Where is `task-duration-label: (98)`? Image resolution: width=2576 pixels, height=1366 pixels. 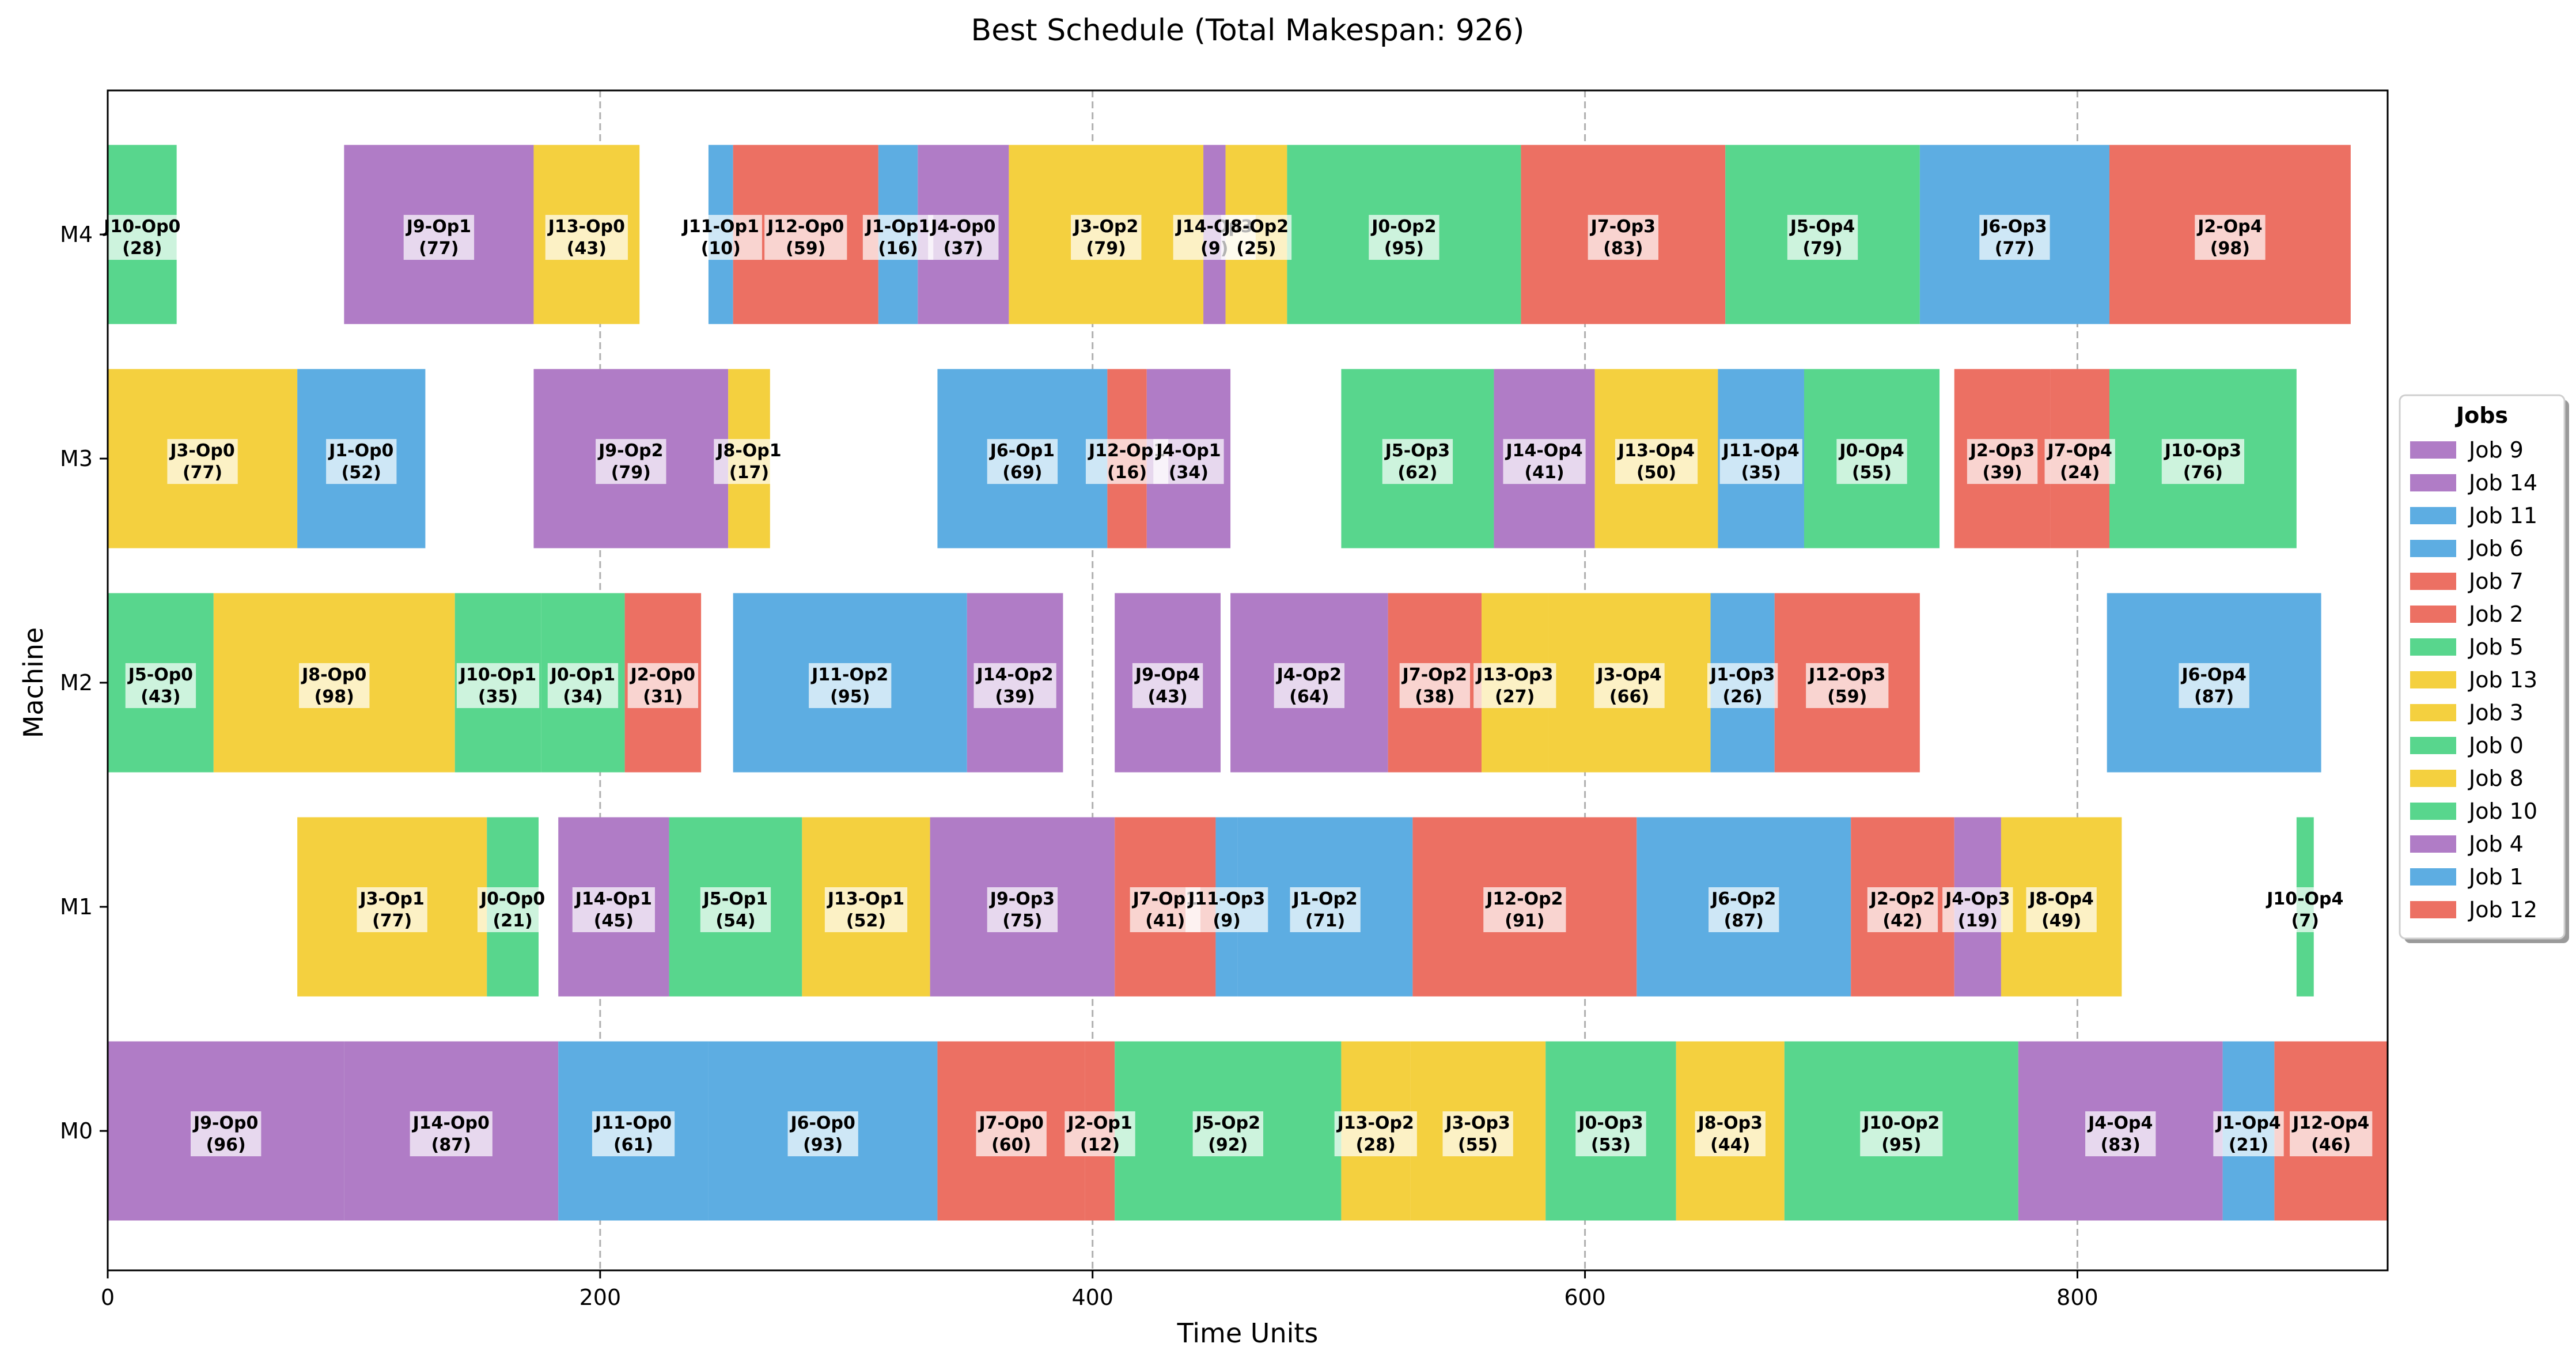
task-duration-label: (98) is located at coordinates (334, 697).